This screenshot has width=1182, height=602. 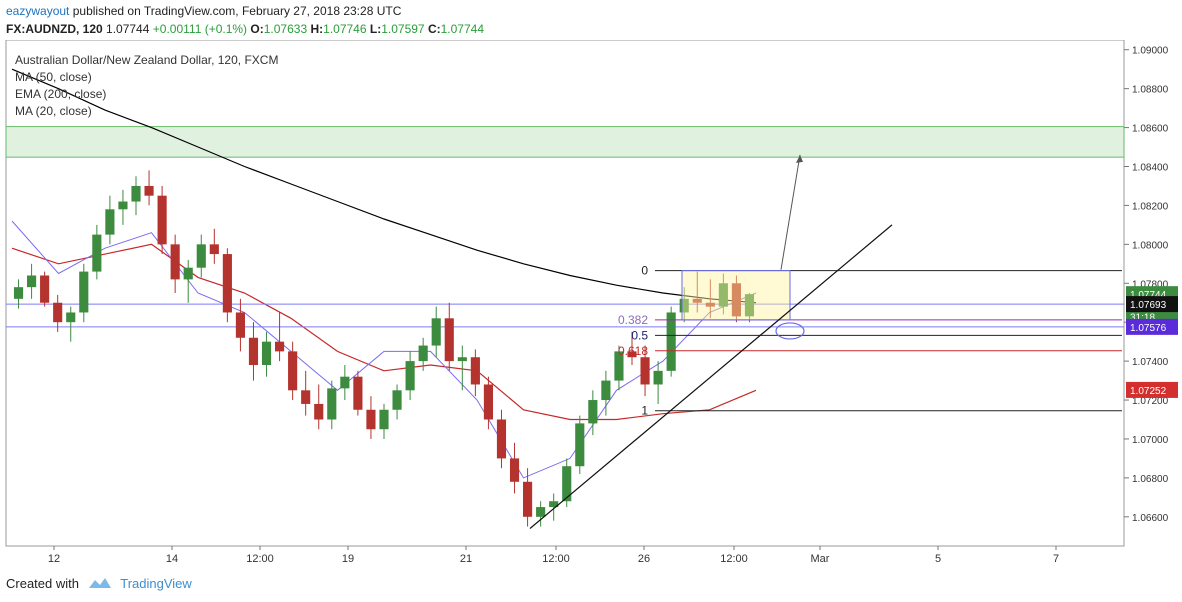 I want to click on symbol-label: FX:AUDNZD, 120, so click(x=54, y=29).